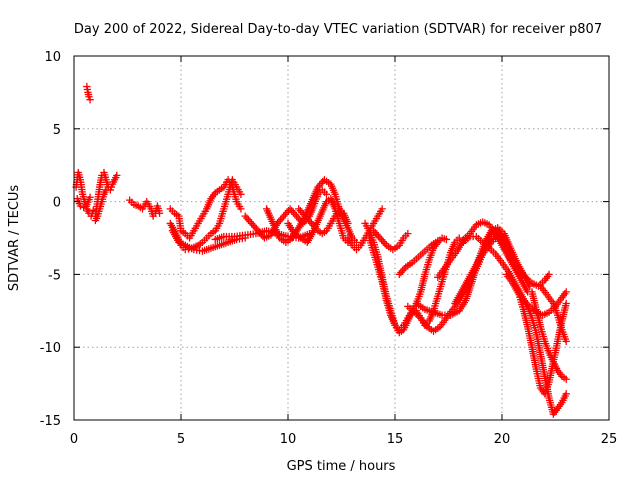  I want to click on x-tick-labels: 0 5 10 15 20 25, so click(343, 439).